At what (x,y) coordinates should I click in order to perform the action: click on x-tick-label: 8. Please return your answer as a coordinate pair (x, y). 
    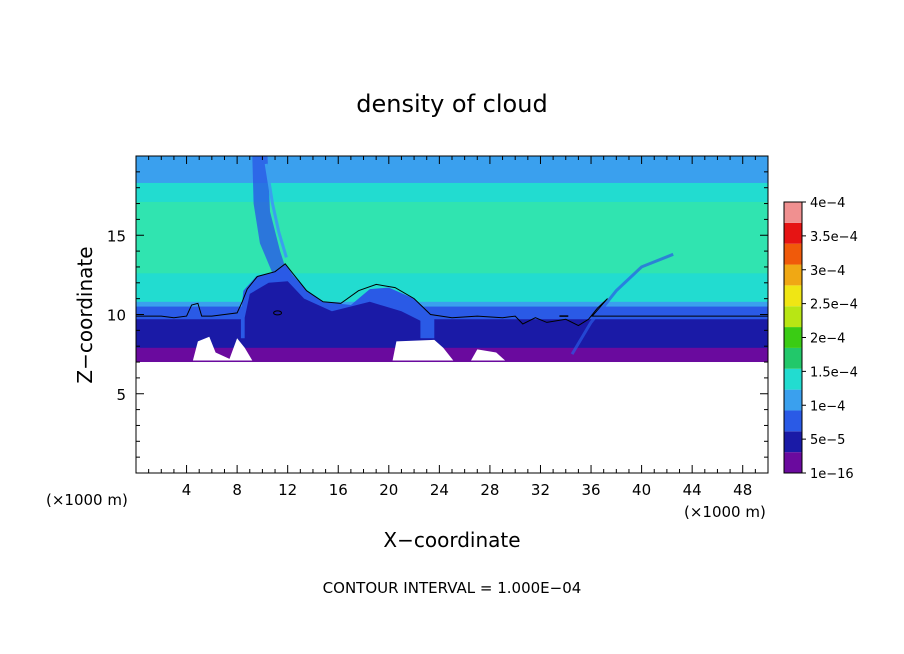
    Looking at the image, I should click on (237, 490).